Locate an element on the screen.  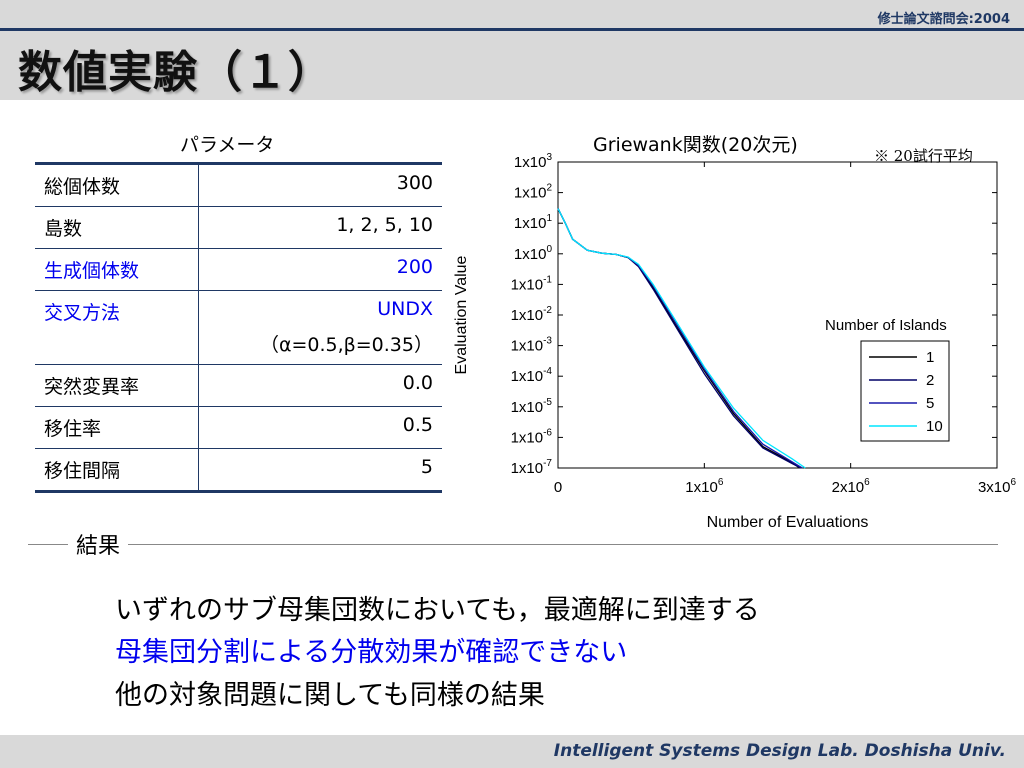
param-value-text: UNDX is located at coordinates (405, 309).